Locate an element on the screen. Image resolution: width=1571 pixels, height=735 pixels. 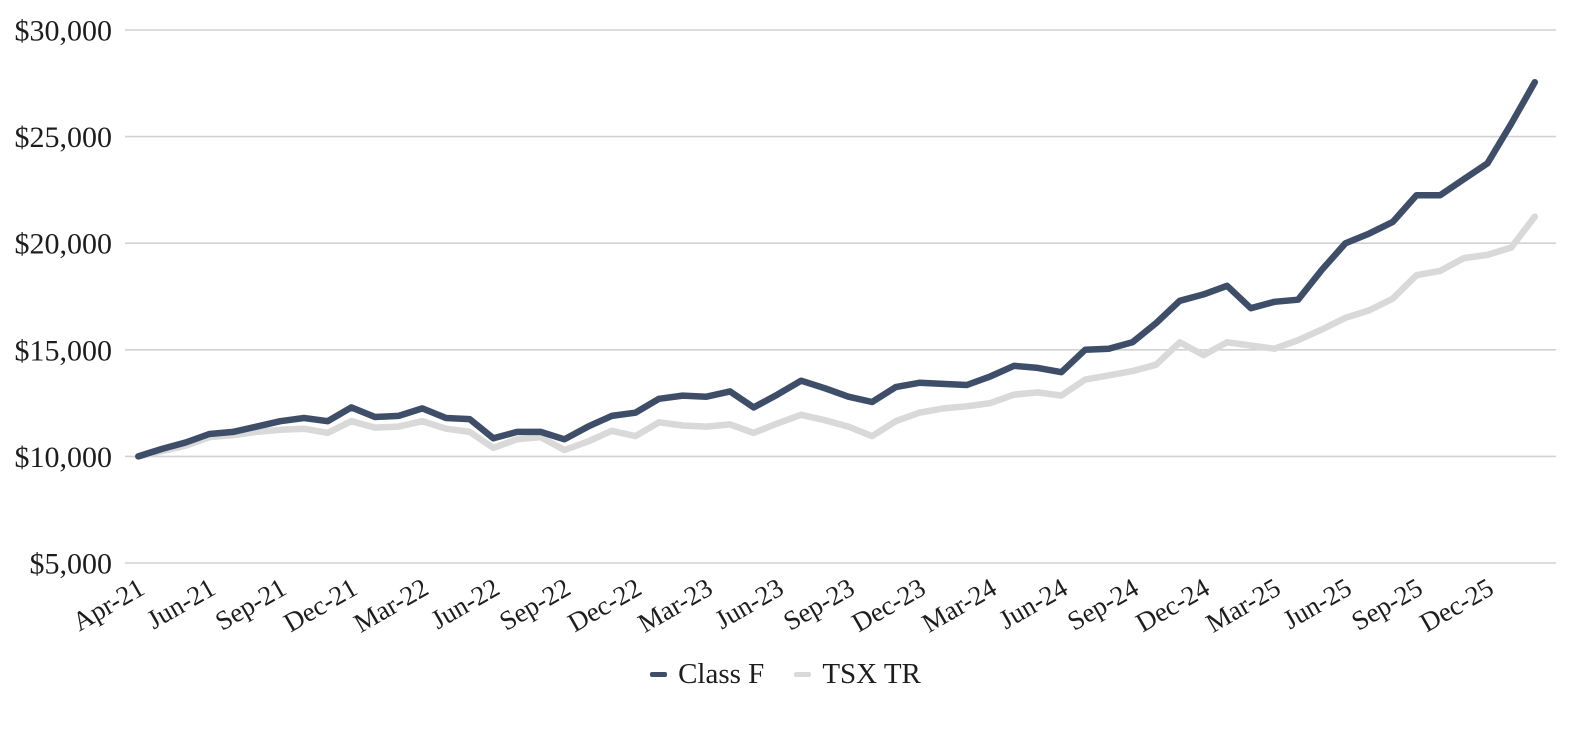
legend-item-tsx-tr: TSX TR is located at coordinates (857, 674).